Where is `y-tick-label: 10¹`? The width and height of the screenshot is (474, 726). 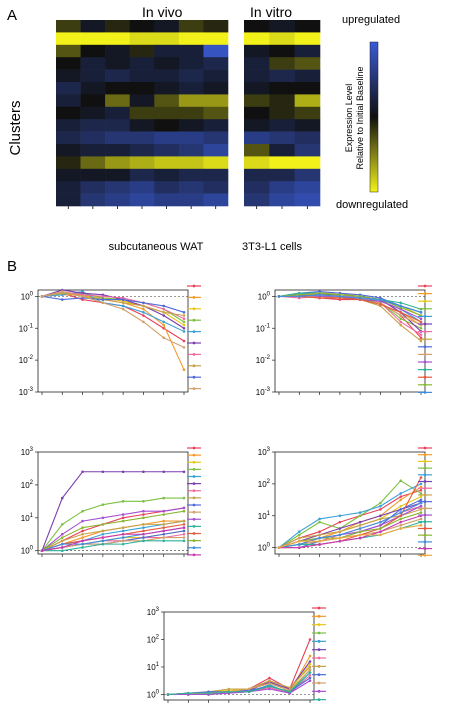
y-tick-label: 10¹ is located at coordinates (27, 518).